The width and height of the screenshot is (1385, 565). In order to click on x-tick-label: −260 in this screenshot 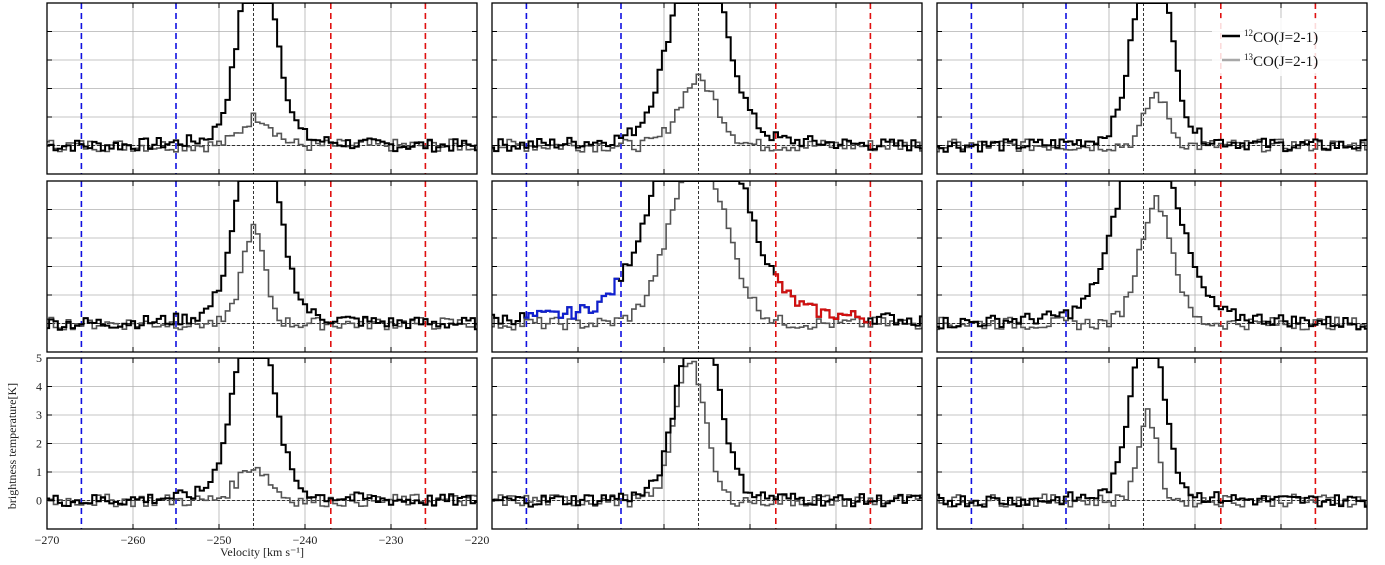, I will do `click(133, 540)`.